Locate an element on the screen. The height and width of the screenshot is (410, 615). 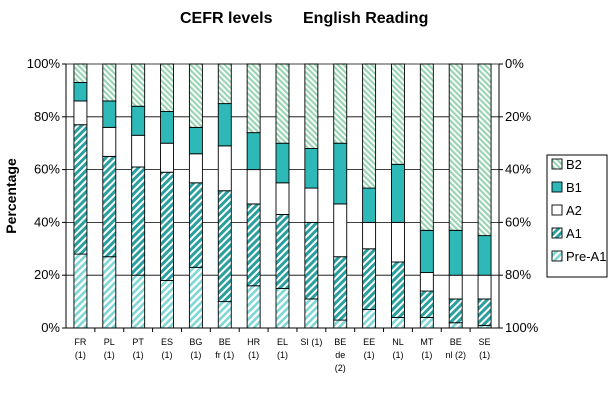
y-axis-label: Percentage is located at coordinates (11, 196).